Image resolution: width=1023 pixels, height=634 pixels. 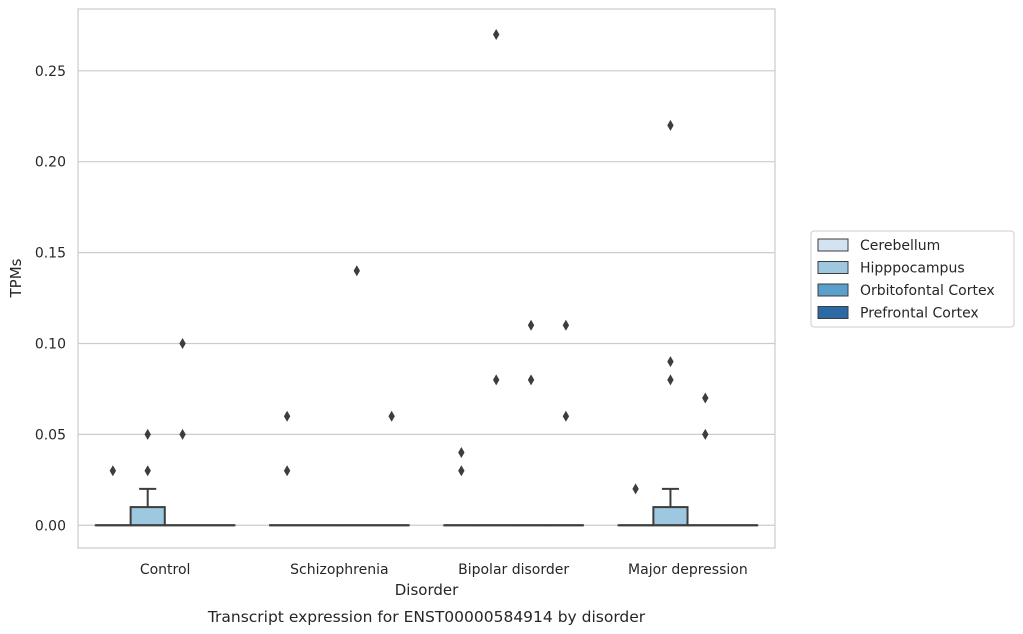 What do you see at coordinates (50, 299) in the screenshot?
I see `y-tick-labels: 0.00 0.05 0.10 0.15 0.20 0.25` at bounding box center [50, 299].